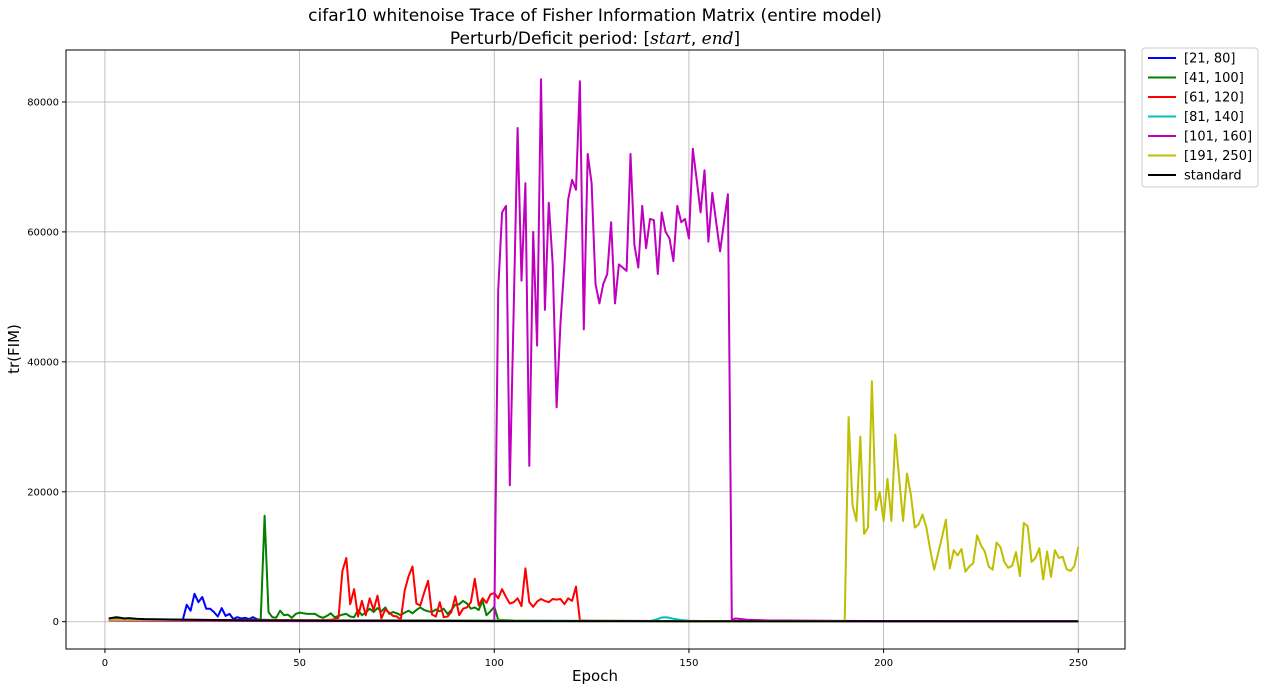  What do you see at coordinates (1214, 117) in the screenshot?
I see `legend-label-81-140: [81, 140]` at bounding box center [1214, 117].